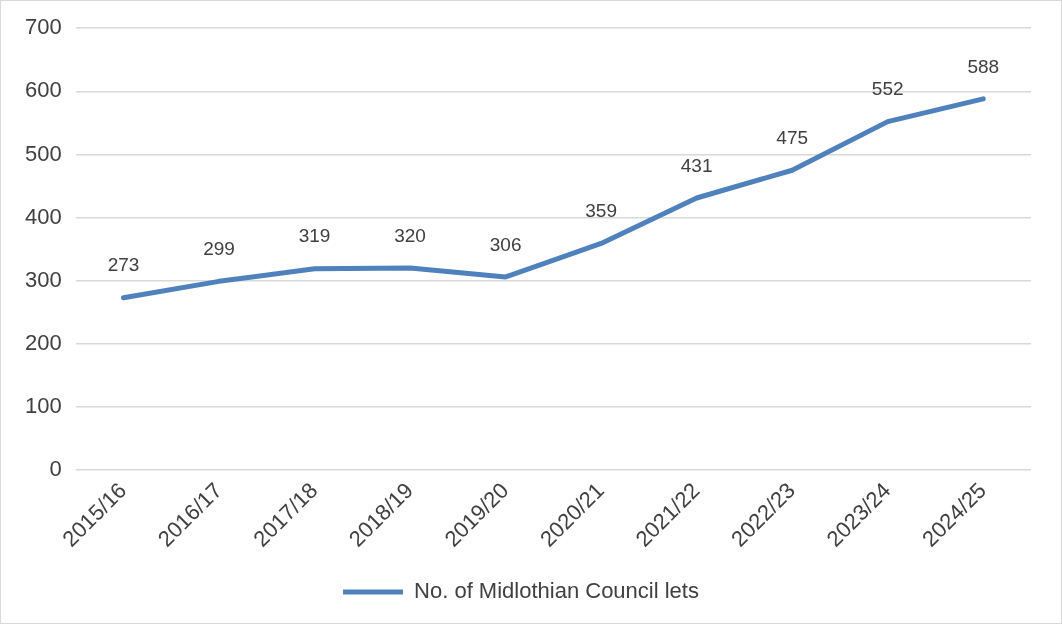  I want to click on data-label: 431, so click(696, 165).